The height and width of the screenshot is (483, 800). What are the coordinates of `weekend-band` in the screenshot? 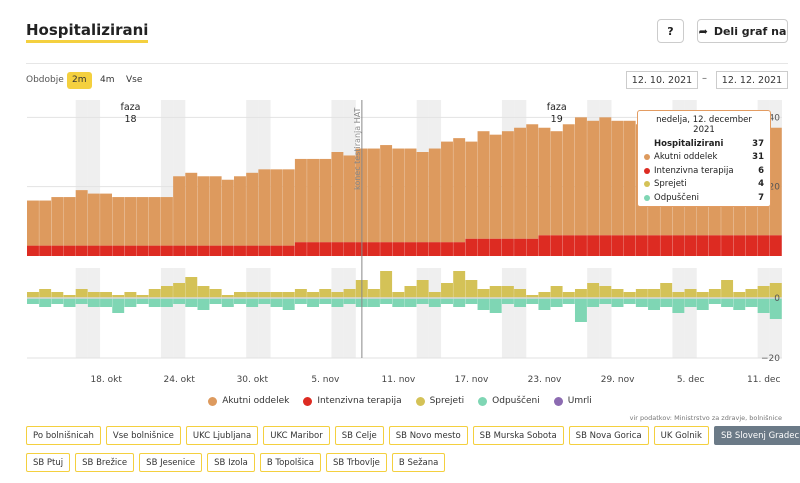 It's located at (593, 313).